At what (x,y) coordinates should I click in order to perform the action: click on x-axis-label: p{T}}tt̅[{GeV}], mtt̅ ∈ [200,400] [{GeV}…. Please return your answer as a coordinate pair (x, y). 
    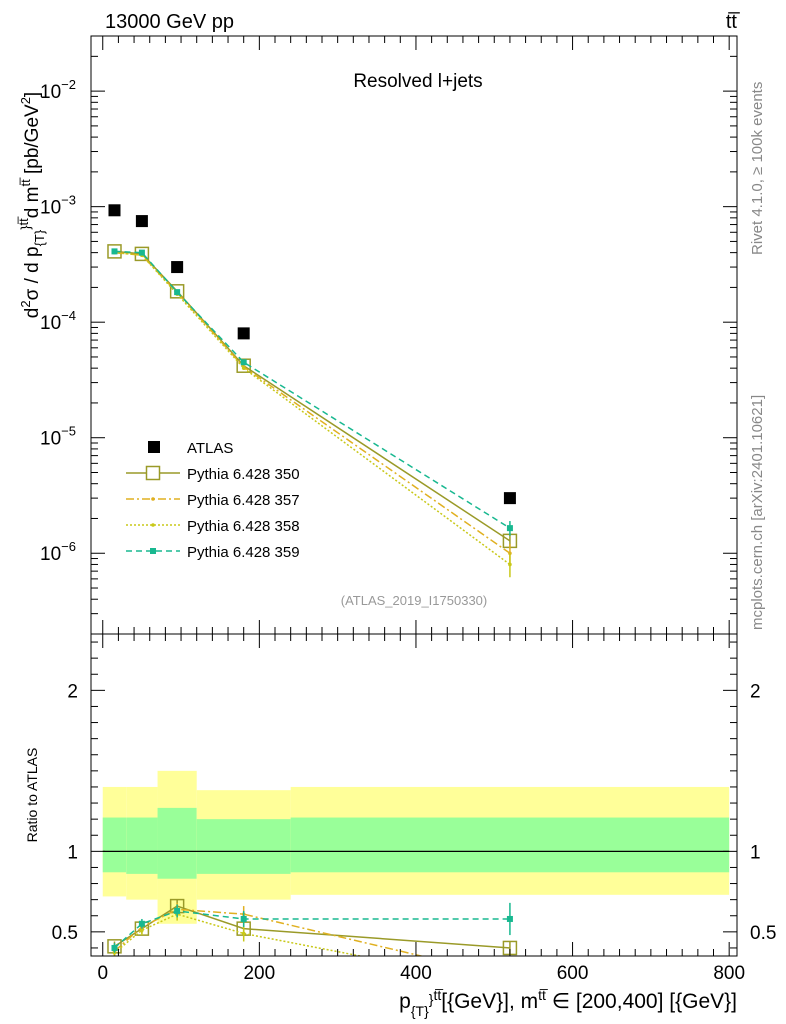
    Looking at the image, I should click on (568, 1003).